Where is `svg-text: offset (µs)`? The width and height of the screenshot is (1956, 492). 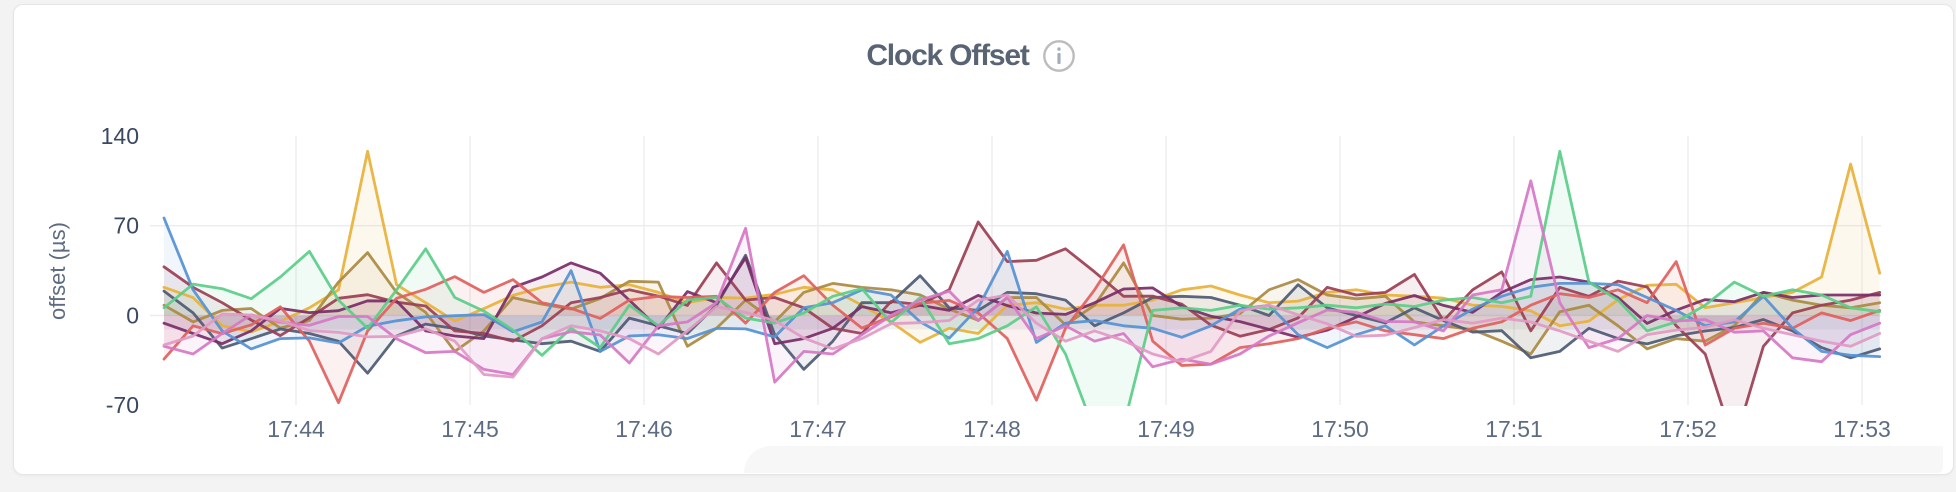
svg-text: offset (µs) is located at coordinates (57, 271).